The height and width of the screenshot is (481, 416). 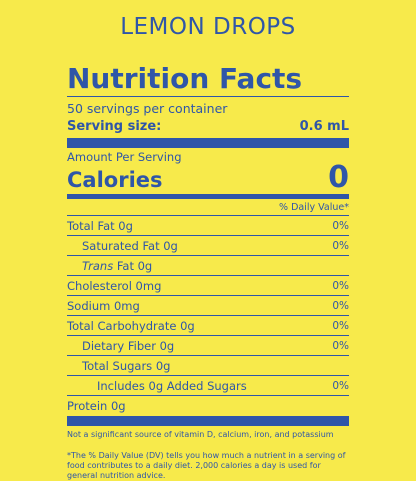 I want to click on nutrient-label: Saturated Fat 0g, so click(x=130, y=245).